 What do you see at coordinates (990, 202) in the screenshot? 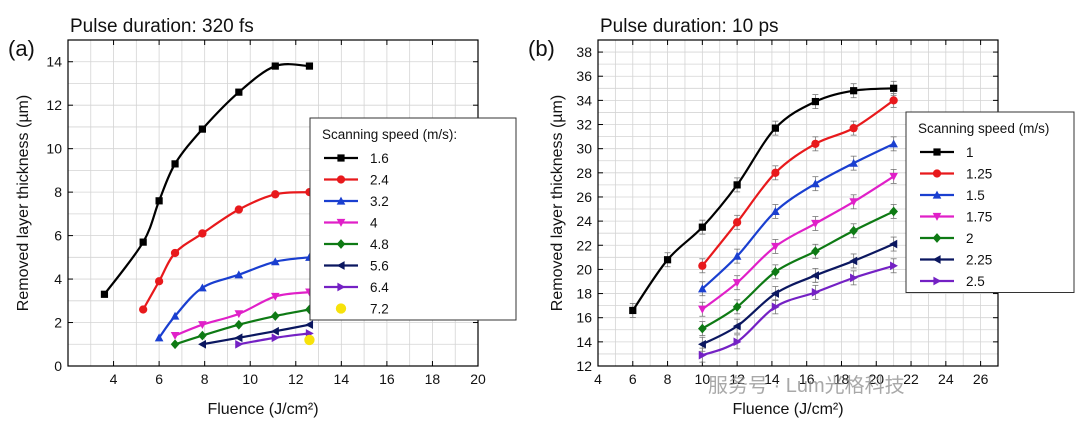
I see `legend-box` at bounding box center [990, 202].